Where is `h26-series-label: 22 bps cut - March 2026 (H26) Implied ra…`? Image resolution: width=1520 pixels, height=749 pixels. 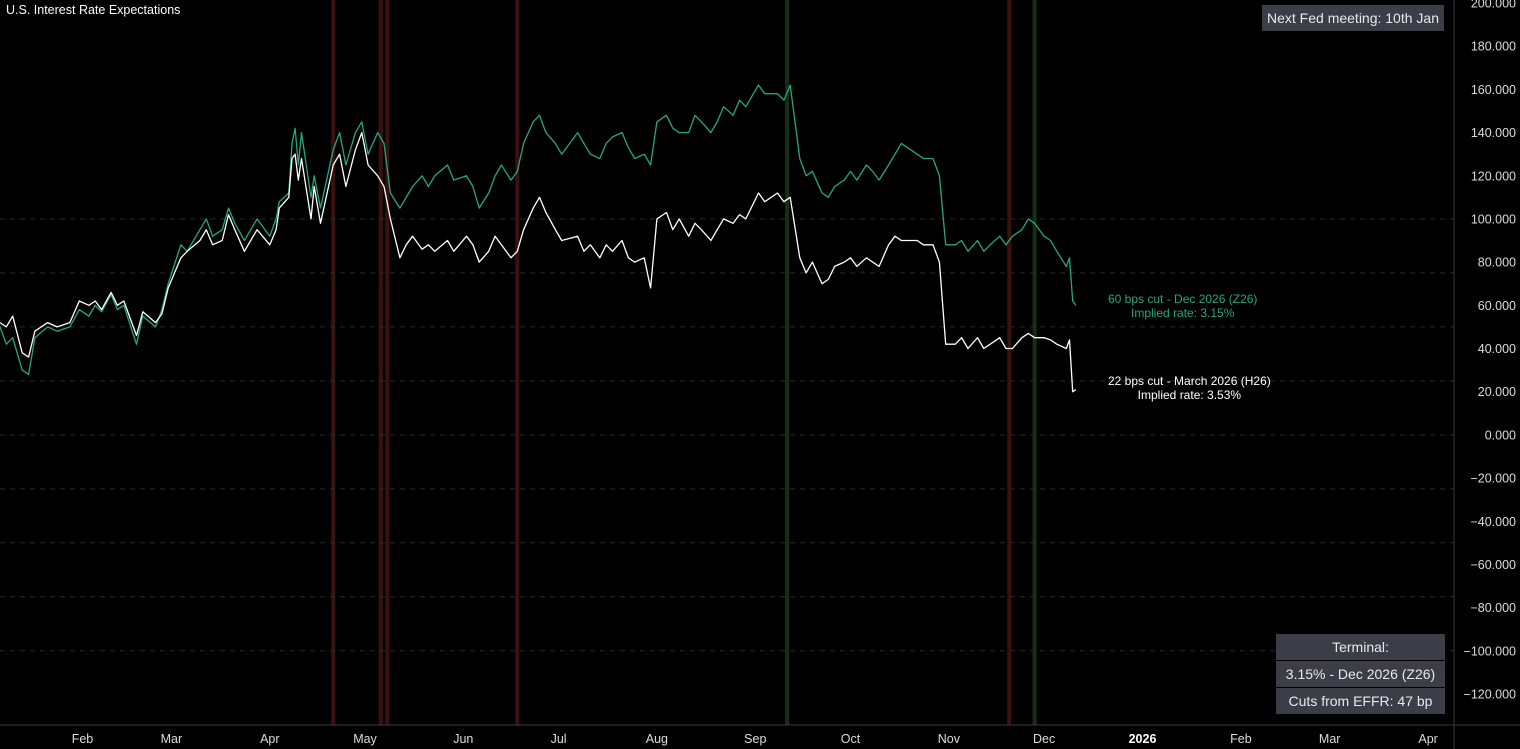 h26-series-label: 22 bps cut - March 2026 (H26) Implied ra… is located at coordinates (1189, 388).